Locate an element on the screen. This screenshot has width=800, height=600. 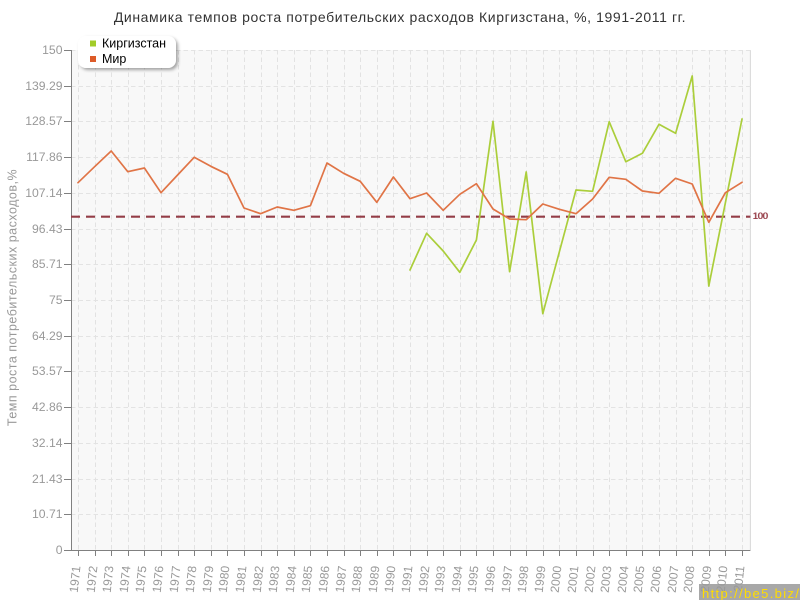
svg-text: 10.71 is located at coordinates (47, 514).